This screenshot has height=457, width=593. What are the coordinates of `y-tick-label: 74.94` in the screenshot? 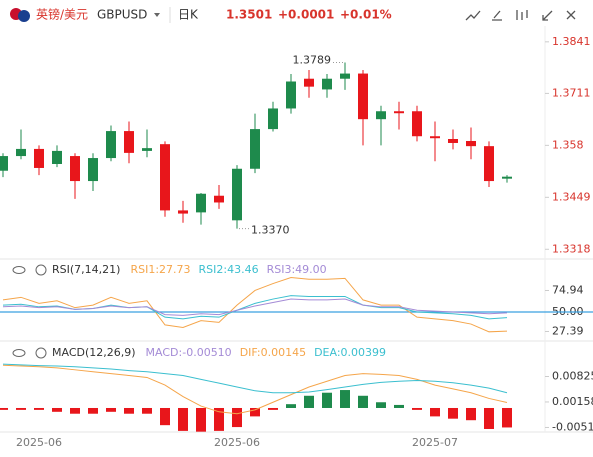 It's located at (568, 289).